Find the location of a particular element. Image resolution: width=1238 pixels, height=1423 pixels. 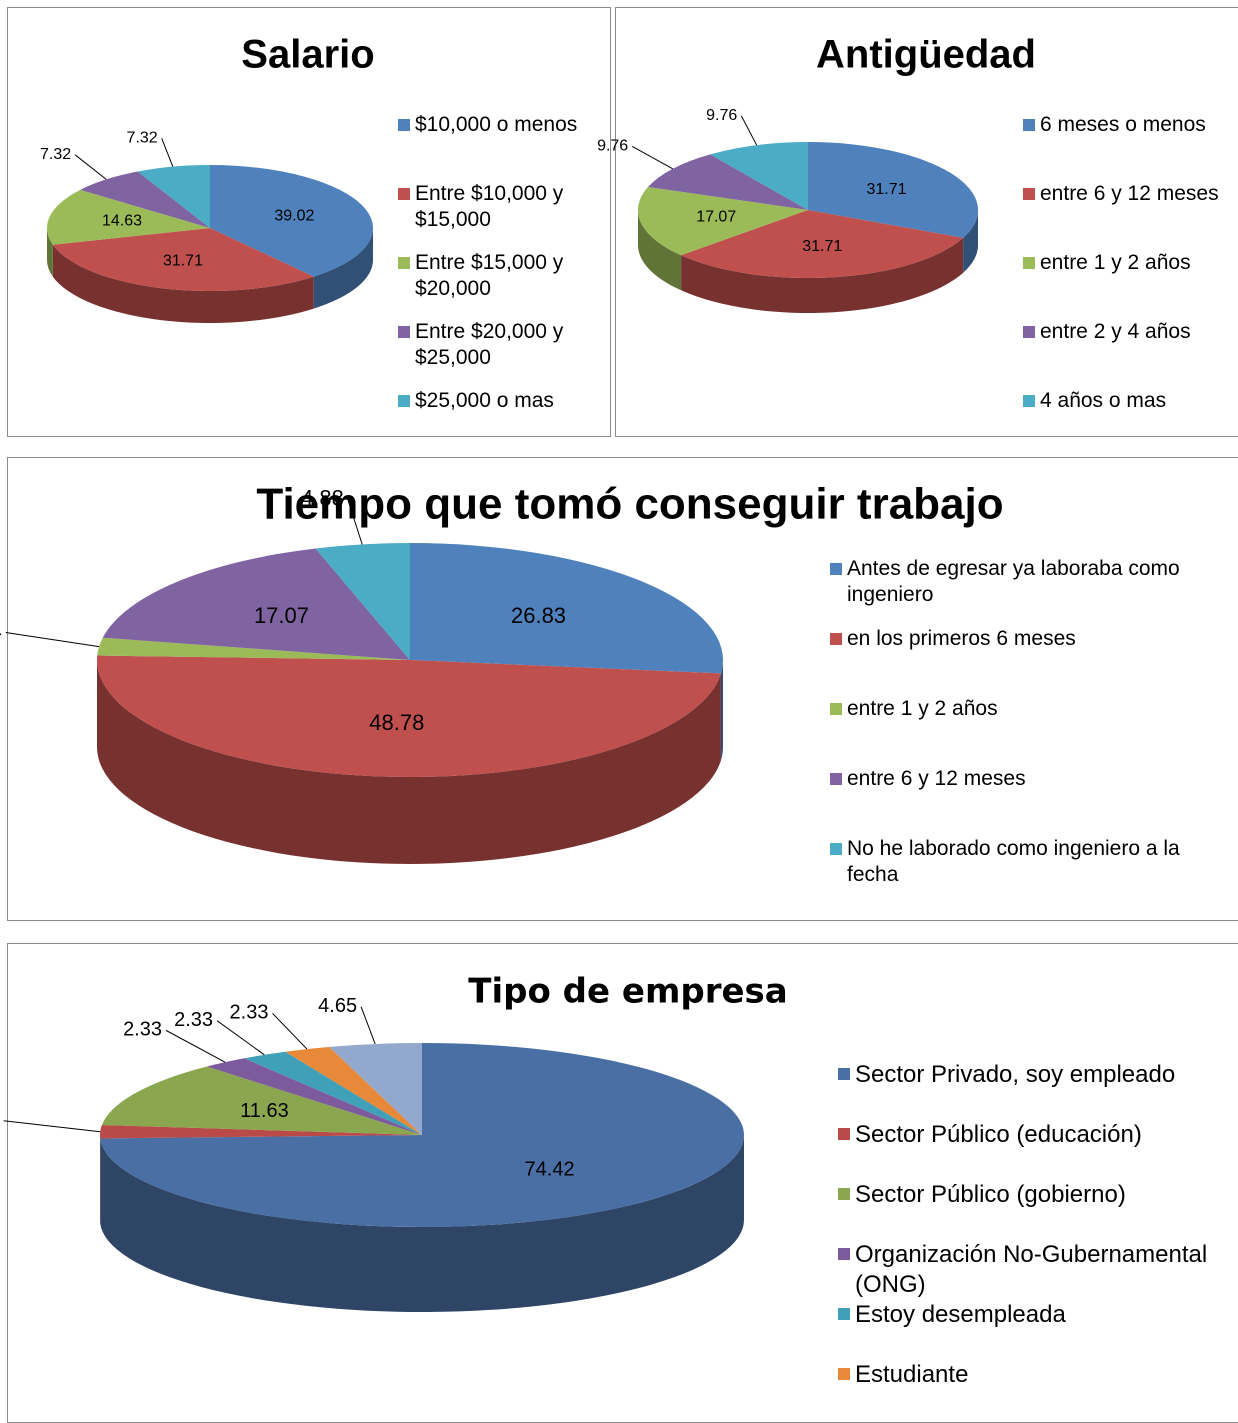

legend-item: Entre $15,000 y $20,000 is located at coordinates (498, 276).